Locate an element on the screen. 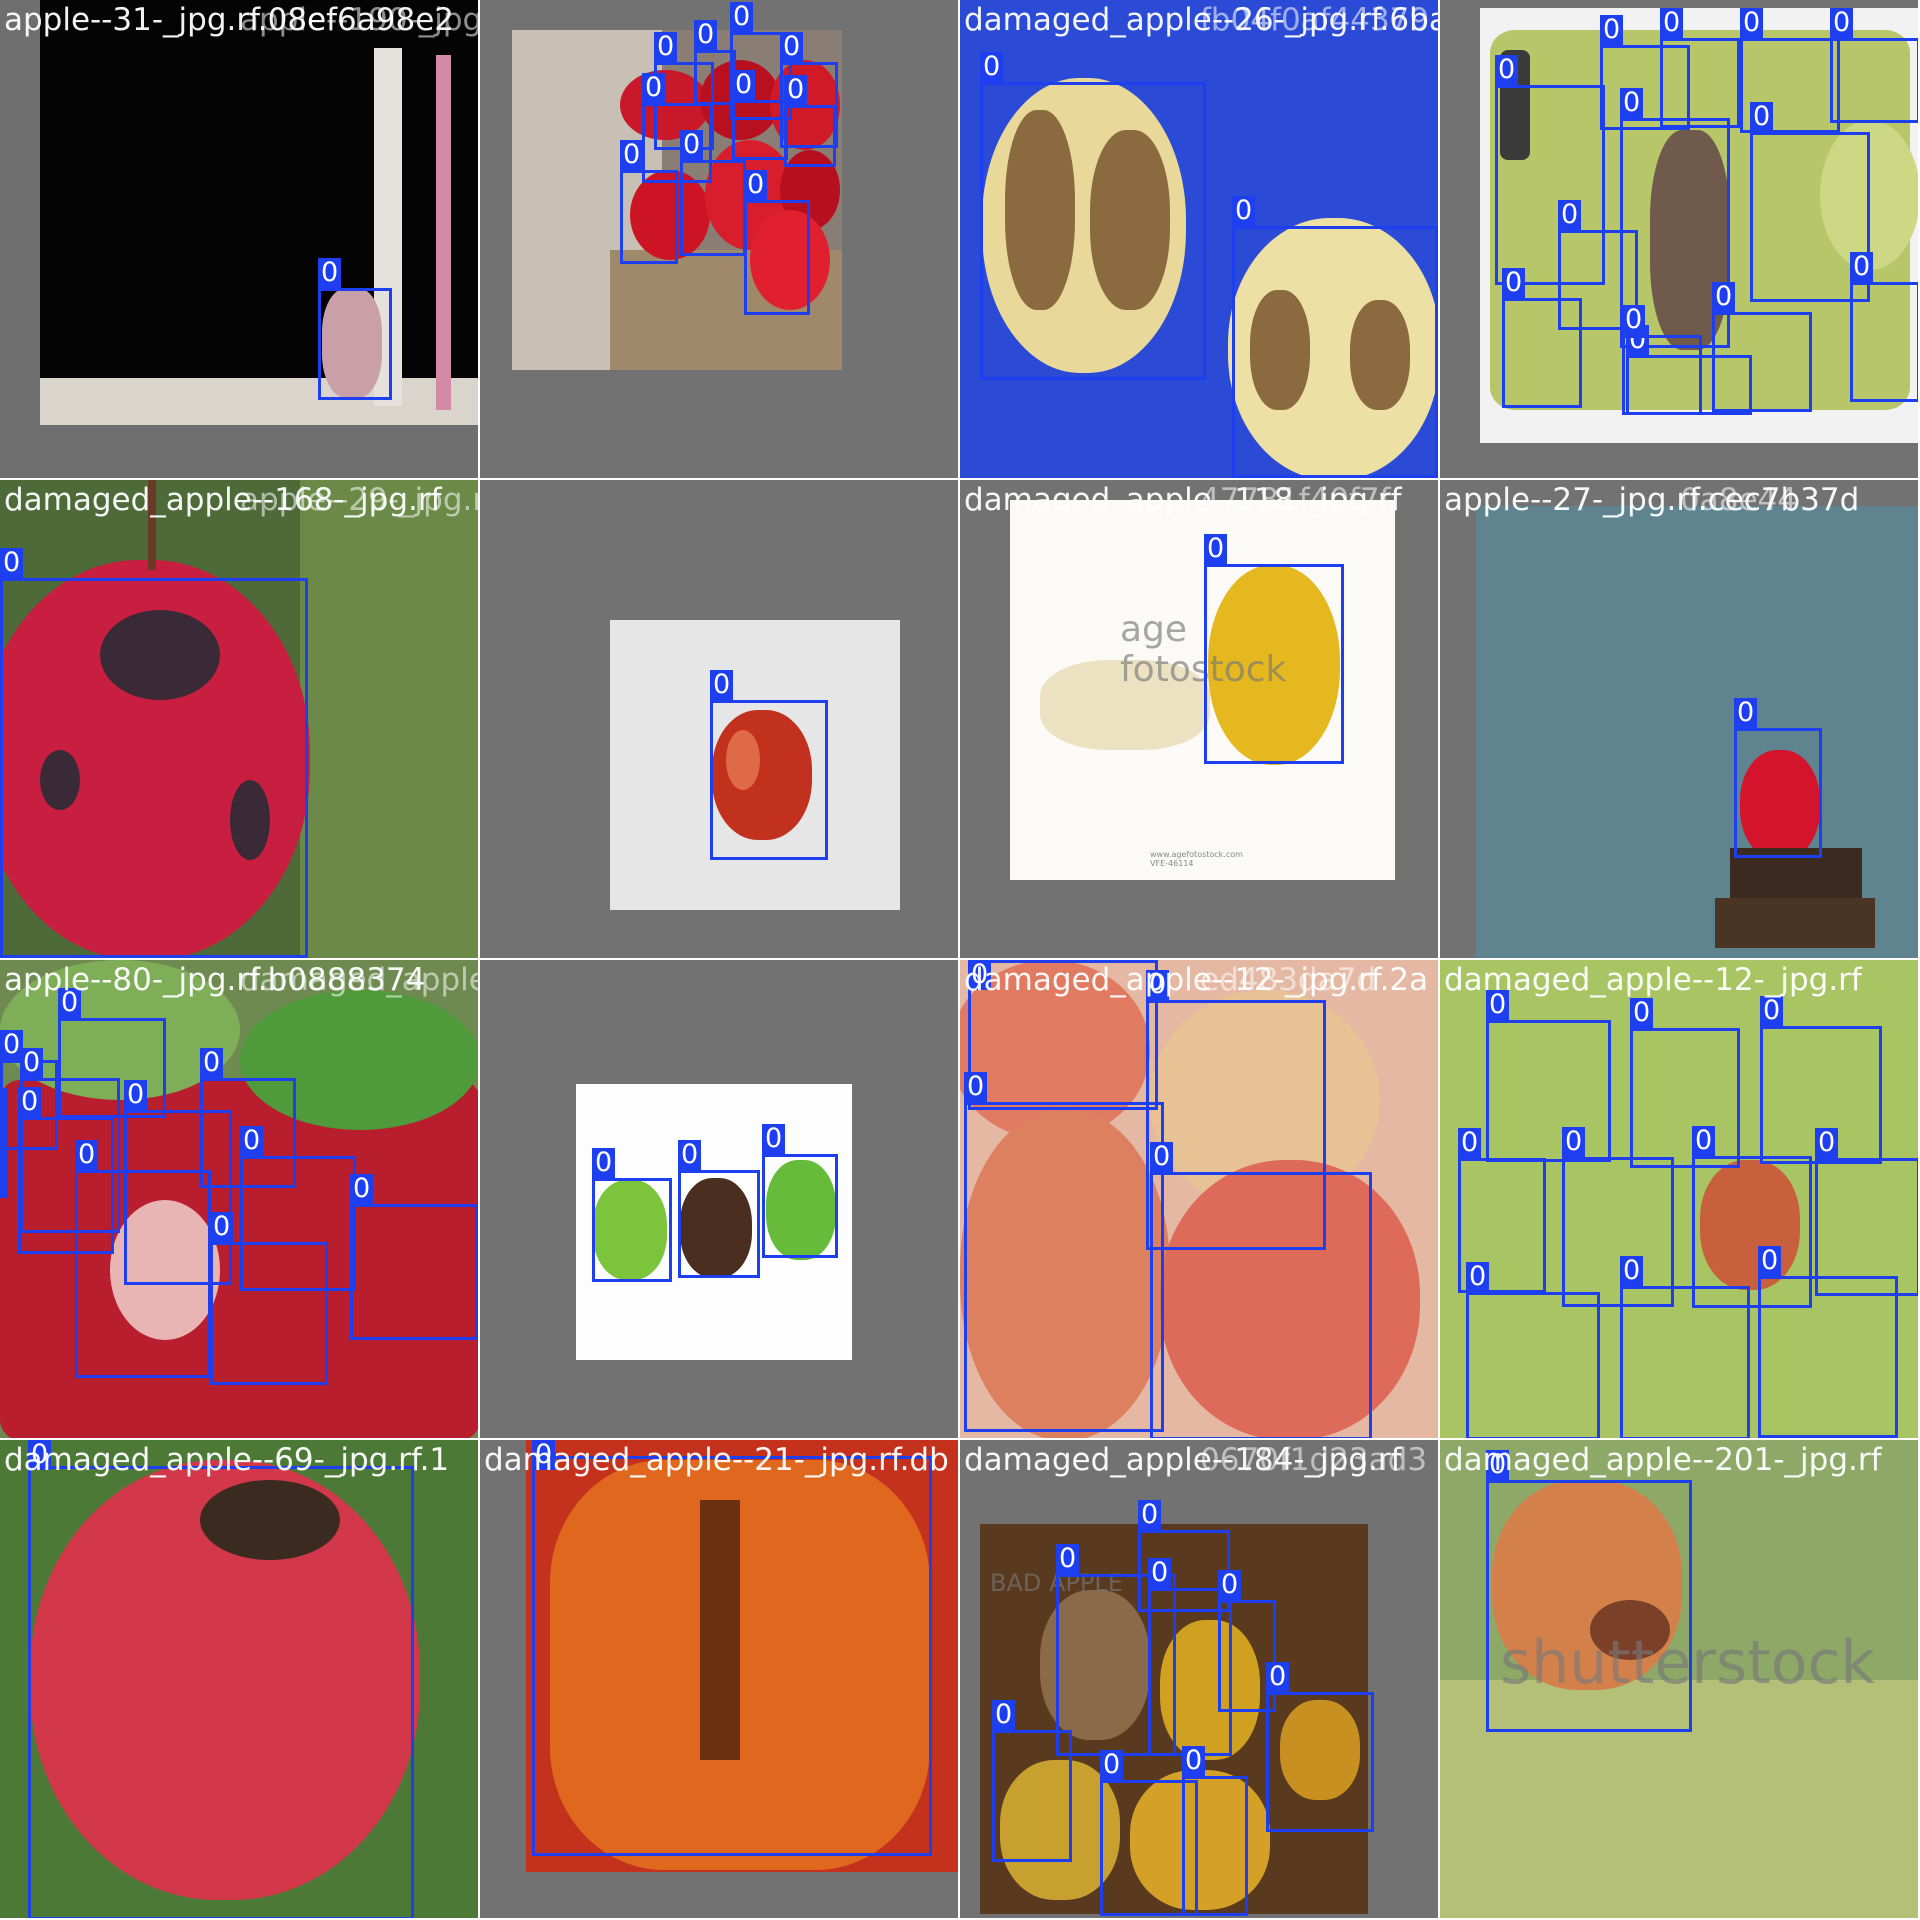 The image size is (1920, 1920). caption-text: www.agefotostock.com VFE-46114 is located at coordinates (1196, 859).